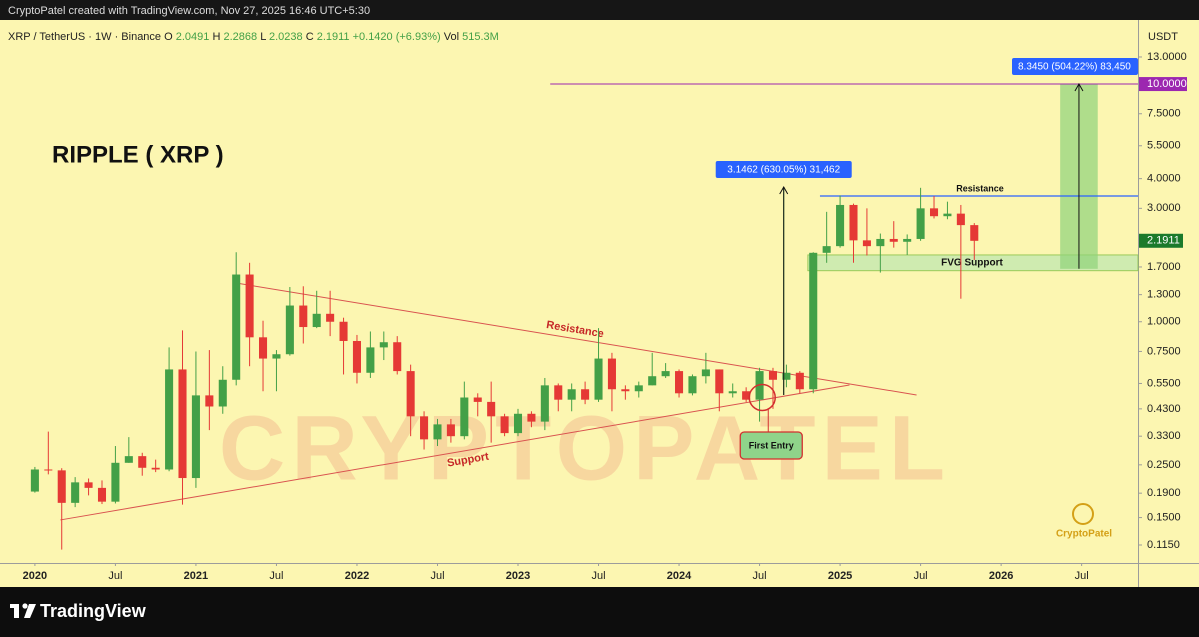  I want to click on first-entry-box, so click(771, 445).